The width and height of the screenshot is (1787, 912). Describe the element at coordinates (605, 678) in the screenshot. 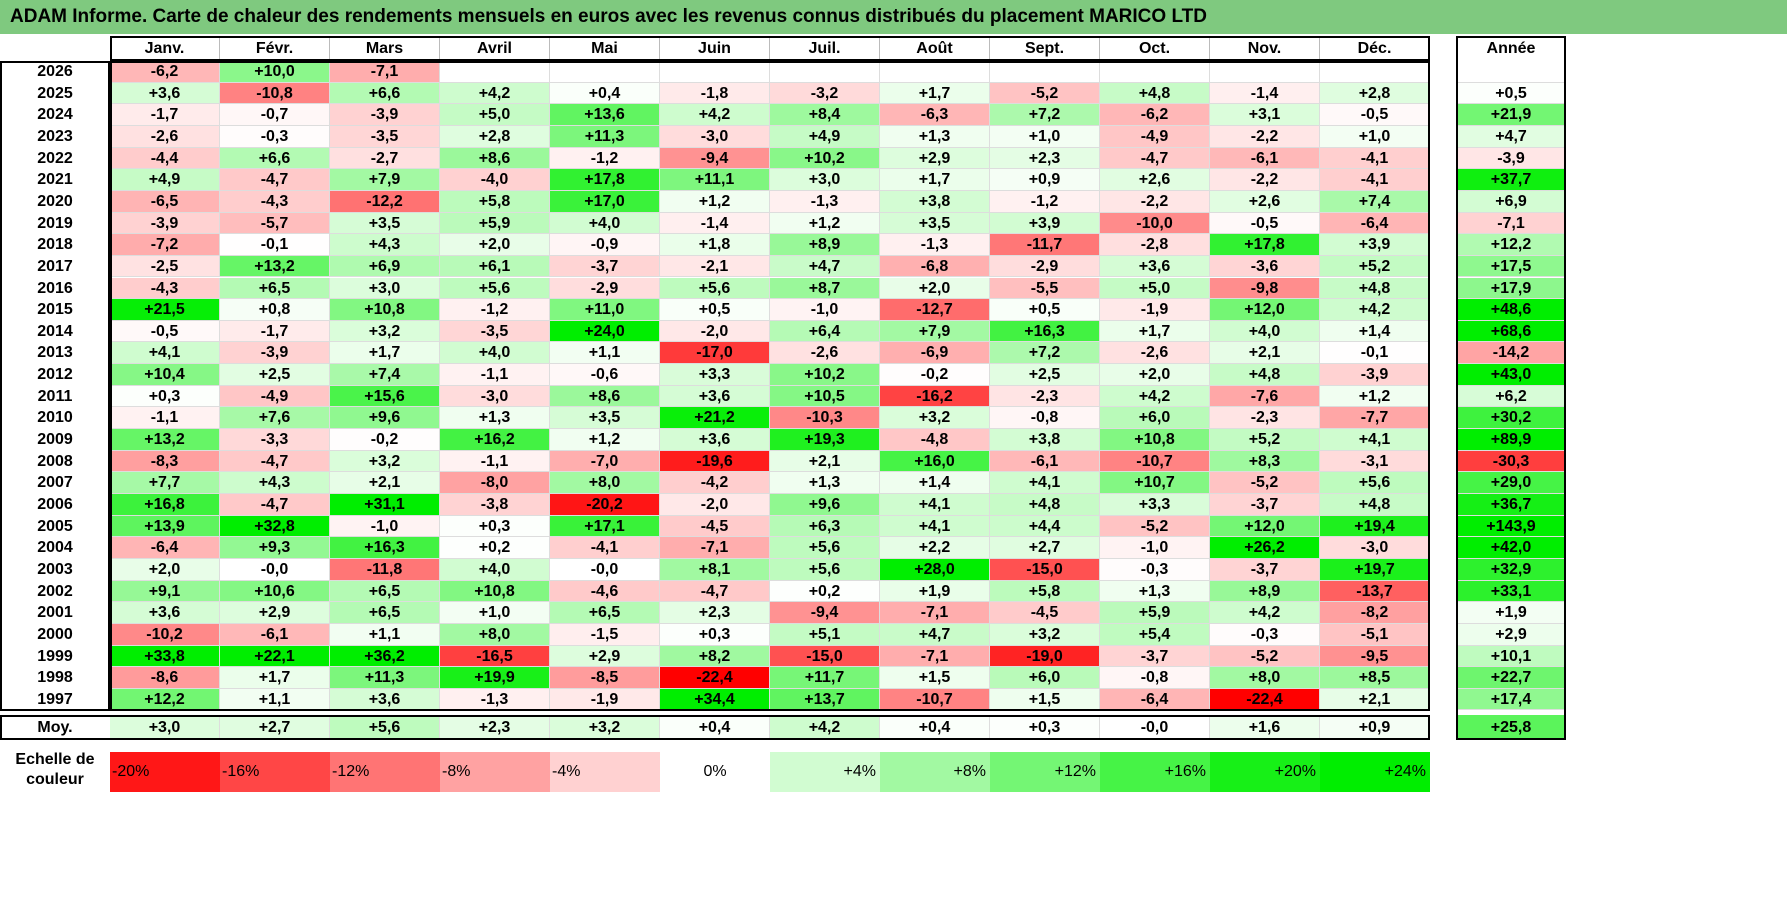

I see `heatmap-cell: -8,5` at that location.